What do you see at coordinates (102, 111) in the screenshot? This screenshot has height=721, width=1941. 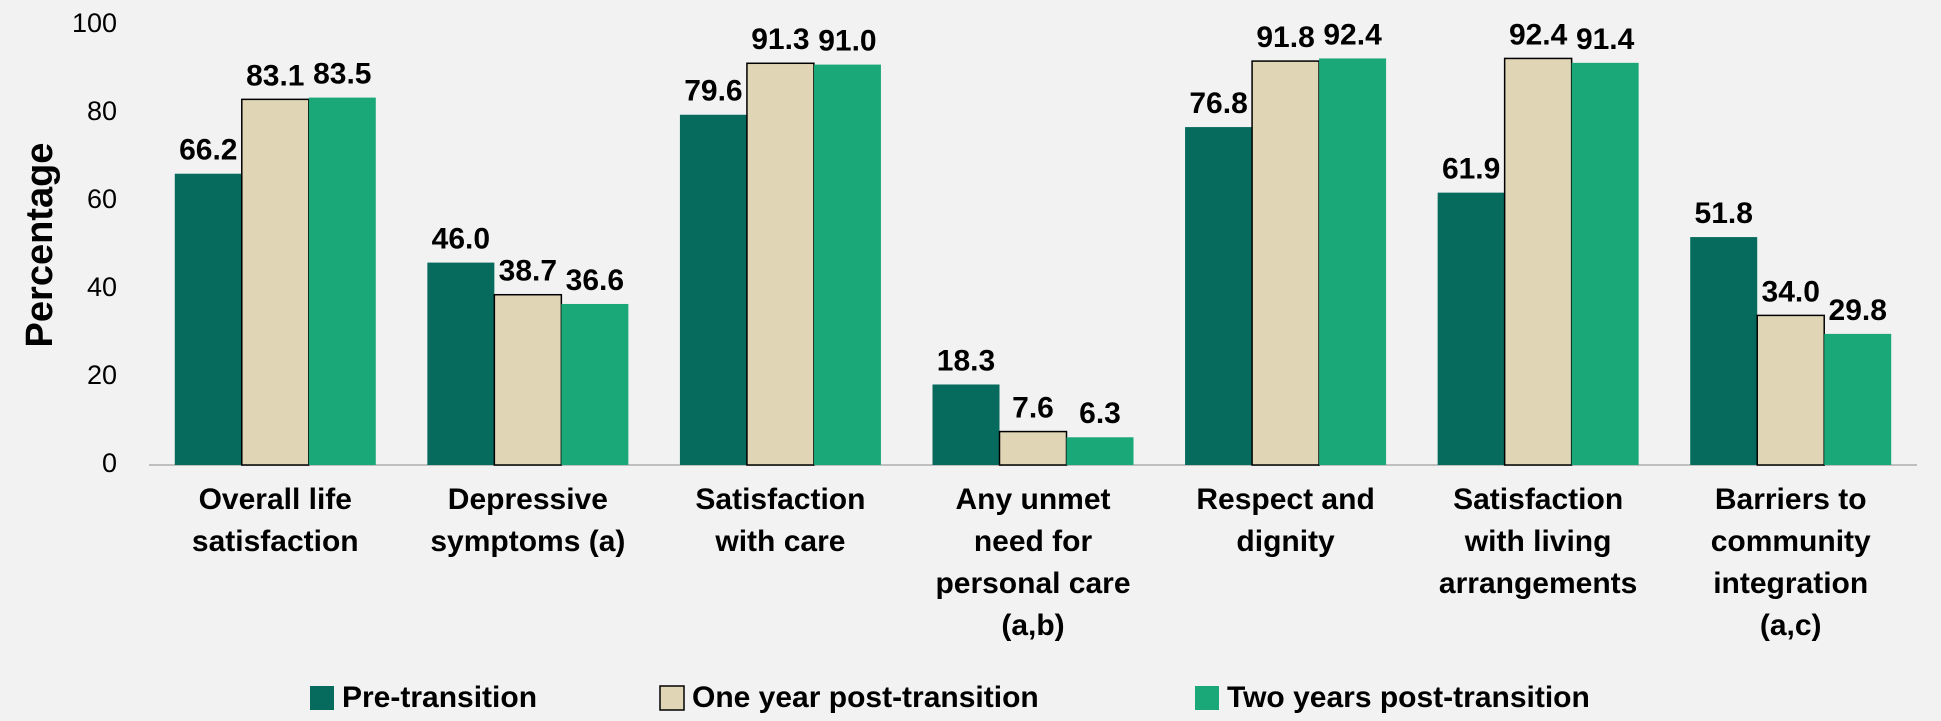 I see `y-tick-label: 80` at bounding box center [102, 111].